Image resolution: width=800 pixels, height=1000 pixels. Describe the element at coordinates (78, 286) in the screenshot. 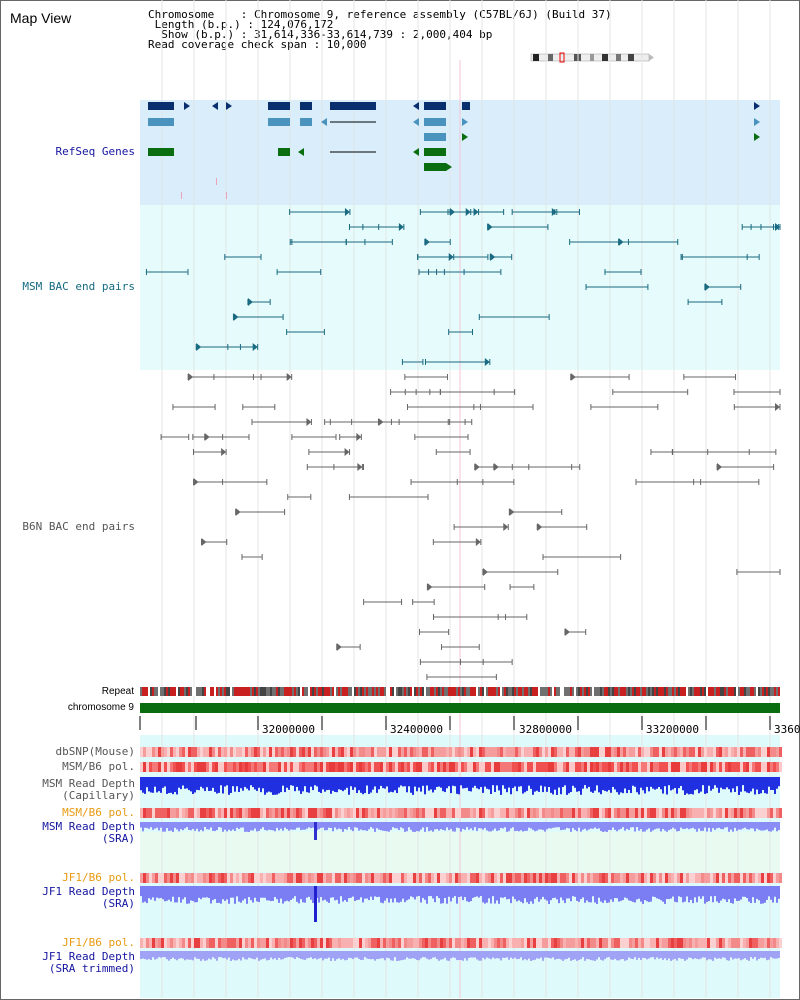

I see `label-msm-bac-end-pairs: MSM BAC end pairs` at that location.